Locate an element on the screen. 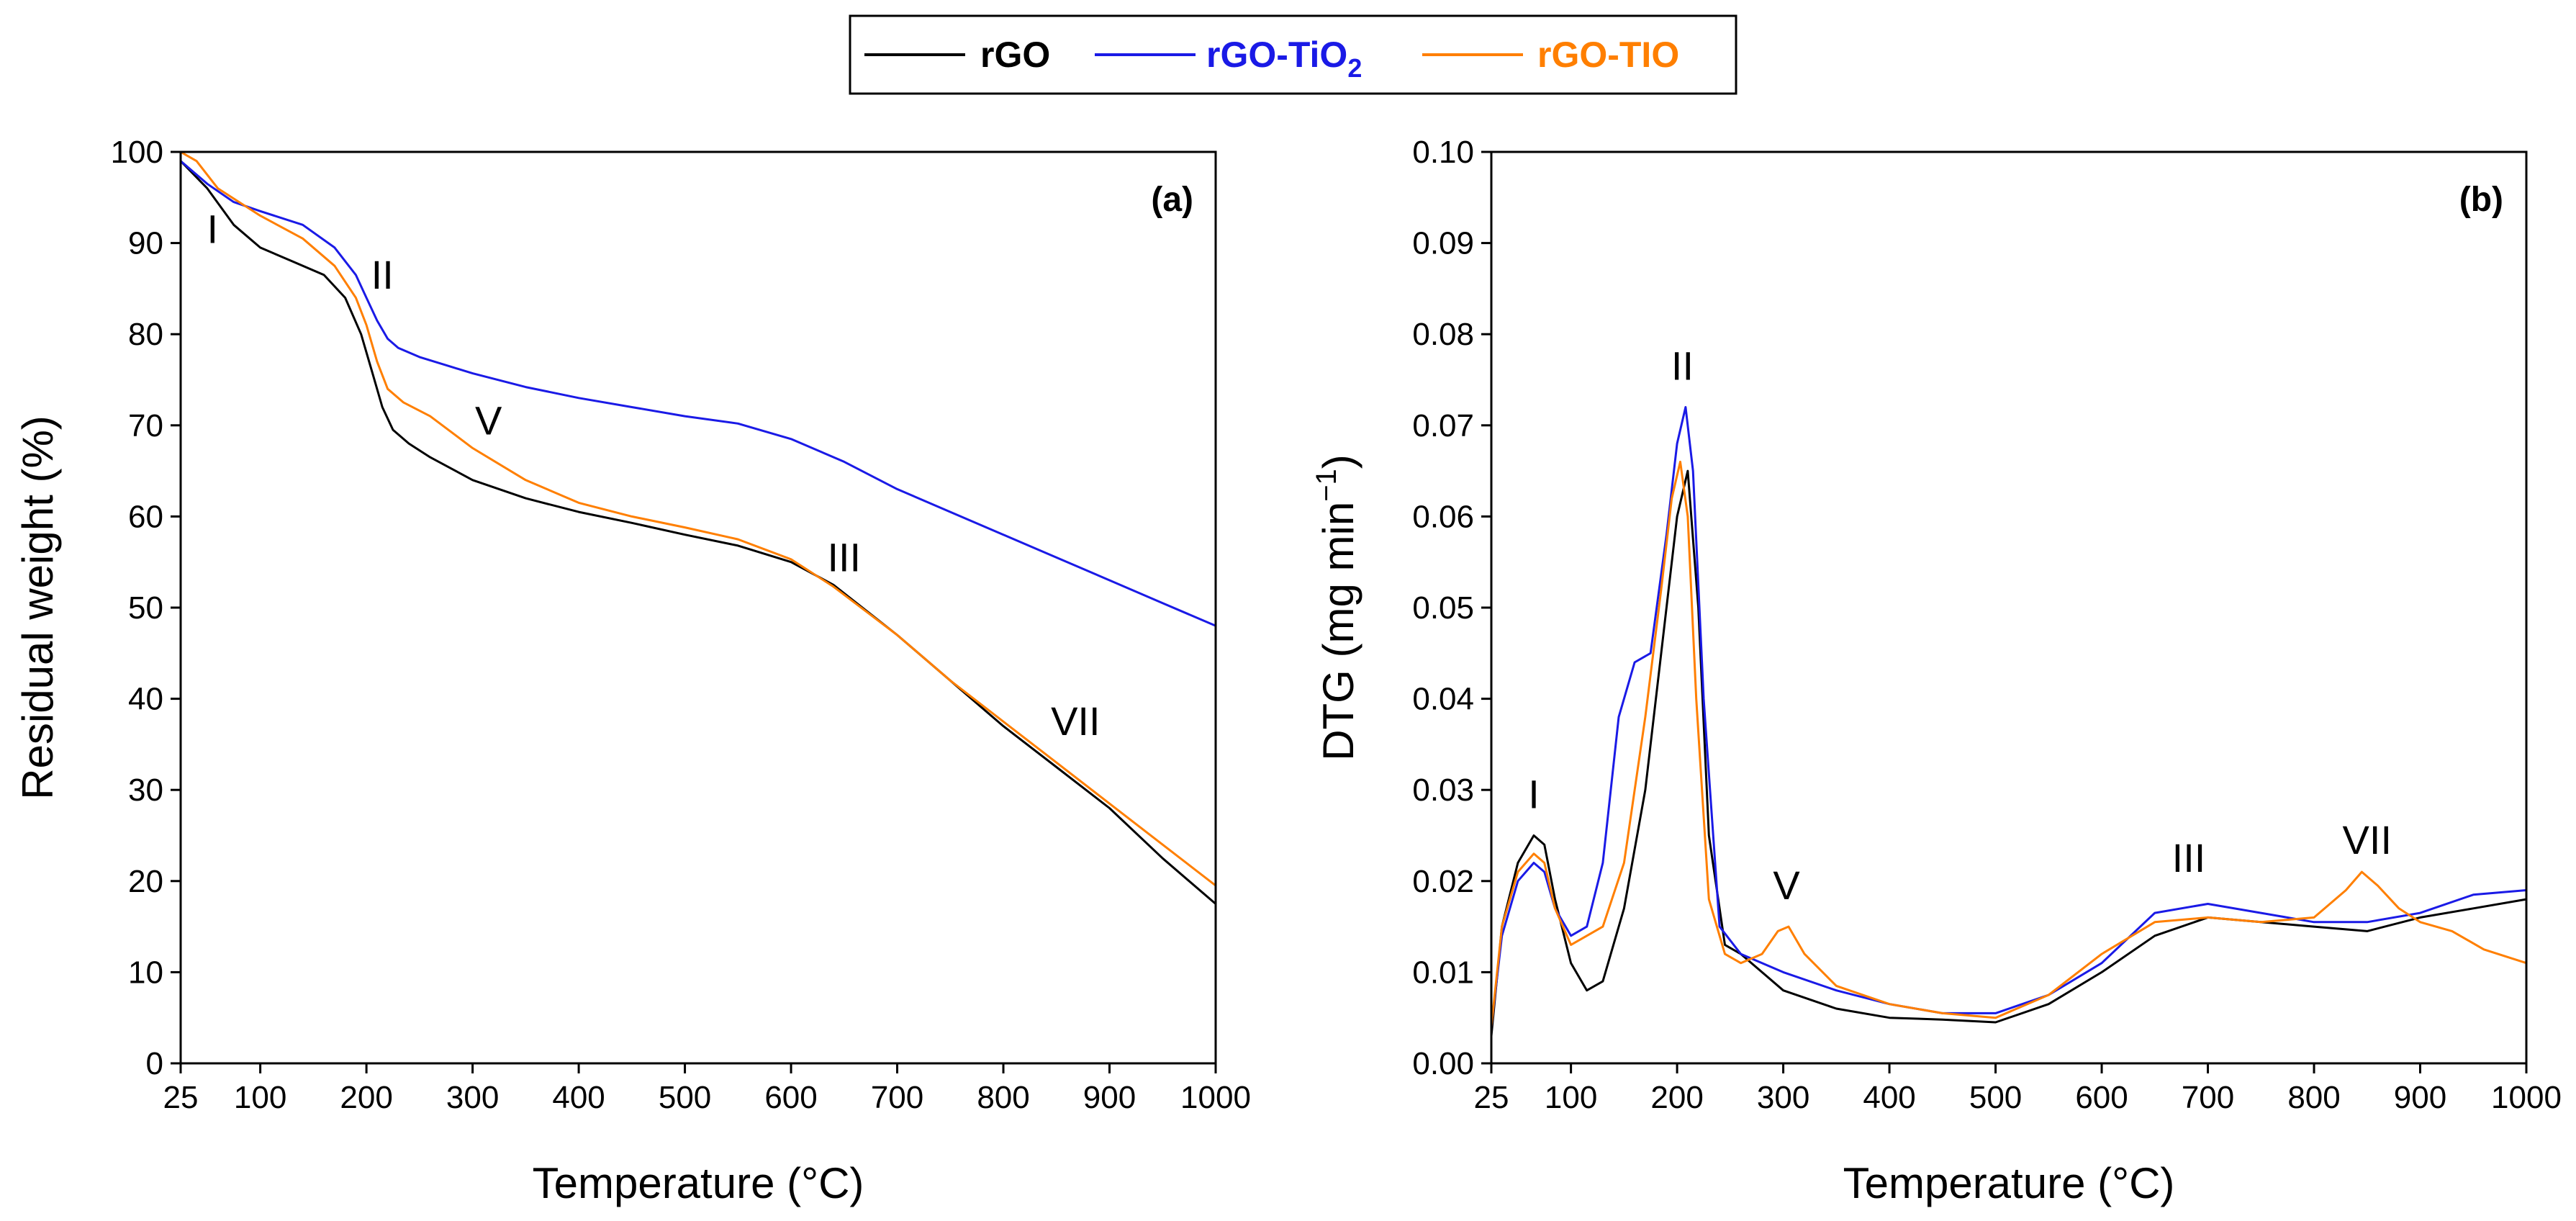  panel-a-ytick-label: 80 is located at coordinates (146, 334).